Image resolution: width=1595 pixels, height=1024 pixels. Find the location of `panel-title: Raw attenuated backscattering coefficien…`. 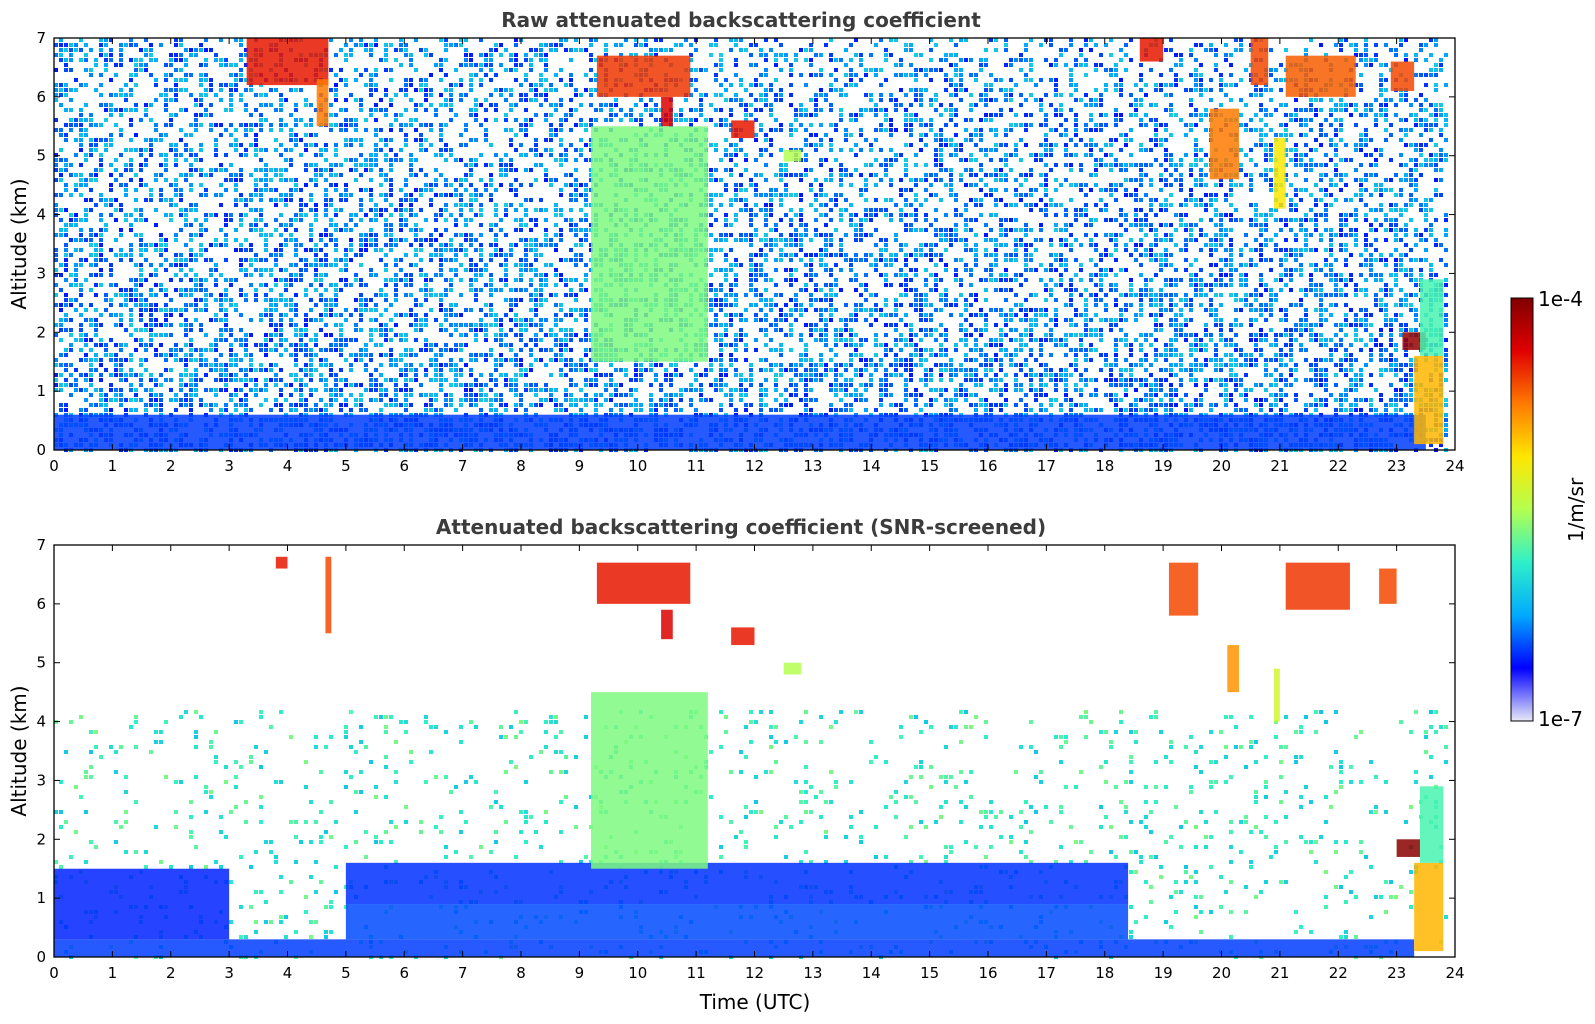

panel-title: Raw attenuated backscattering coefficien… is located at coordinates (741, 20).